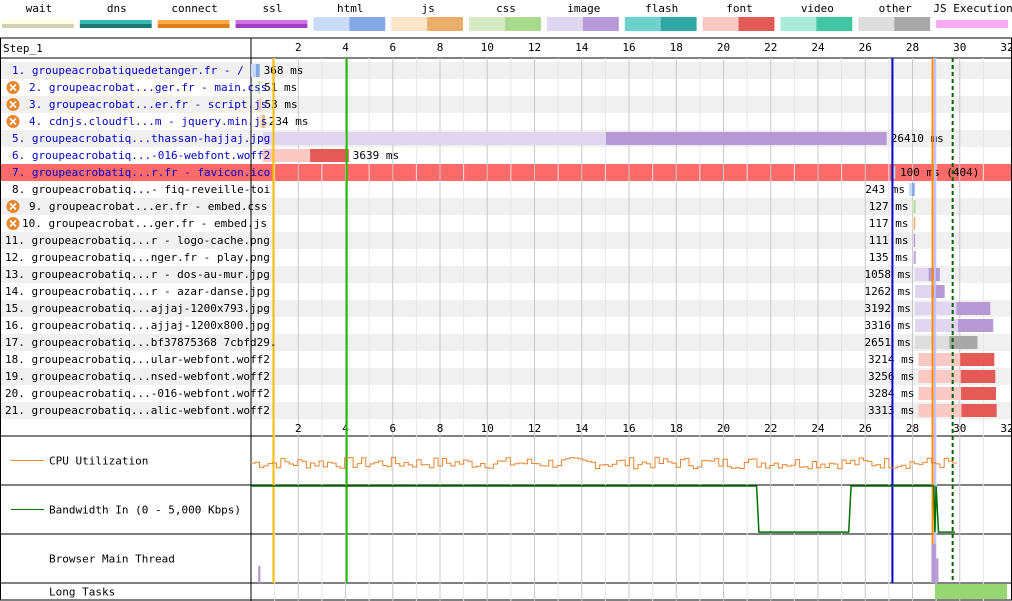 This screenshot has width=1012, height=601. Describe the element at coordinates (723, 428) in the screenshot. I see `tick-label-bottom: 20` at that location.